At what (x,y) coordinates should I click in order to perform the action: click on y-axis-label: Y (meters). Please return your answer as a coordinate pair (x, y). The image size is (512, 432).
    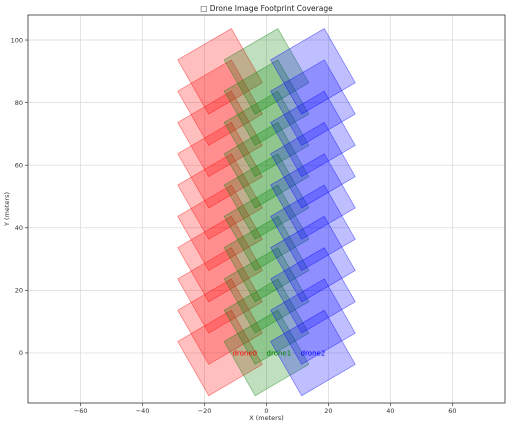
    Looking at the image, I should click on (7, 209).